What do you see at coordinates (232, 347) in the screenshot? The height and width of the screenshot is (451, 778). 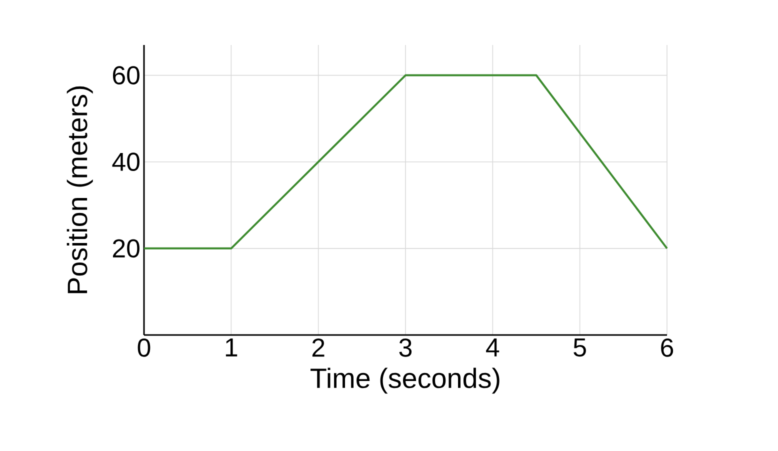 I see `x-tick-label: 1` at bounding box center [232, 347].